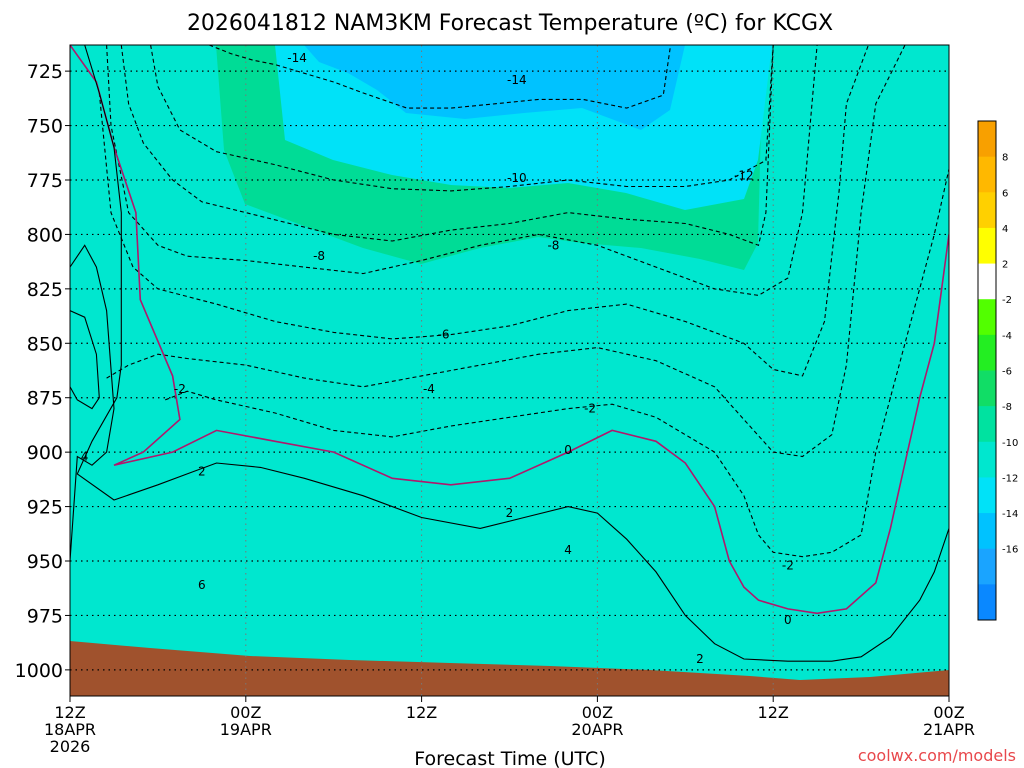 This screenshot has height=768, width=1024. What do you see at coordinates (70, 729) in the screenshot?
I see `x-tick-label: 18APR` at bounding box center [70, 729].